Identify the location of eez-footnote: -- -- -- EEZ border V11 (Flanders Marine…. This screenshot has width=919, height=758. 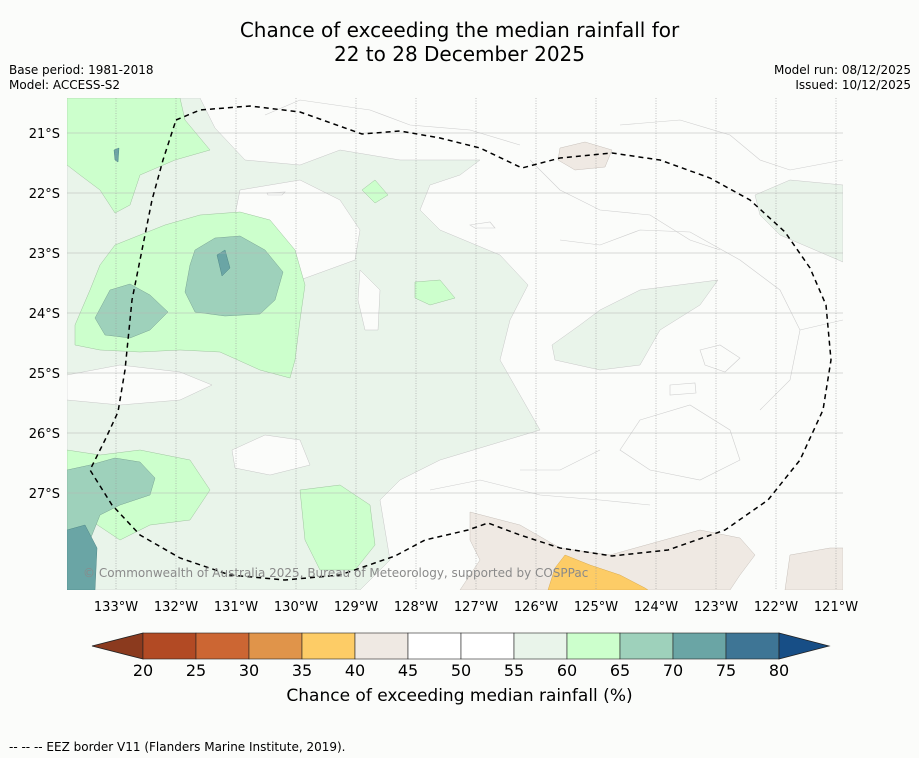
(177, 747).